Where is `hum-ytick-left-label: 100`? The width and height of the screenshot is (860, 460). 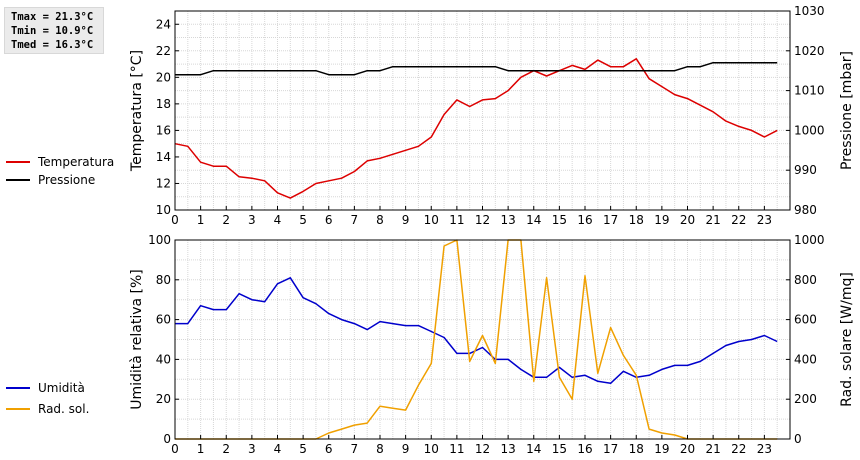 hum-ytick-left-label: 100 is located at coordinates (159, 240).